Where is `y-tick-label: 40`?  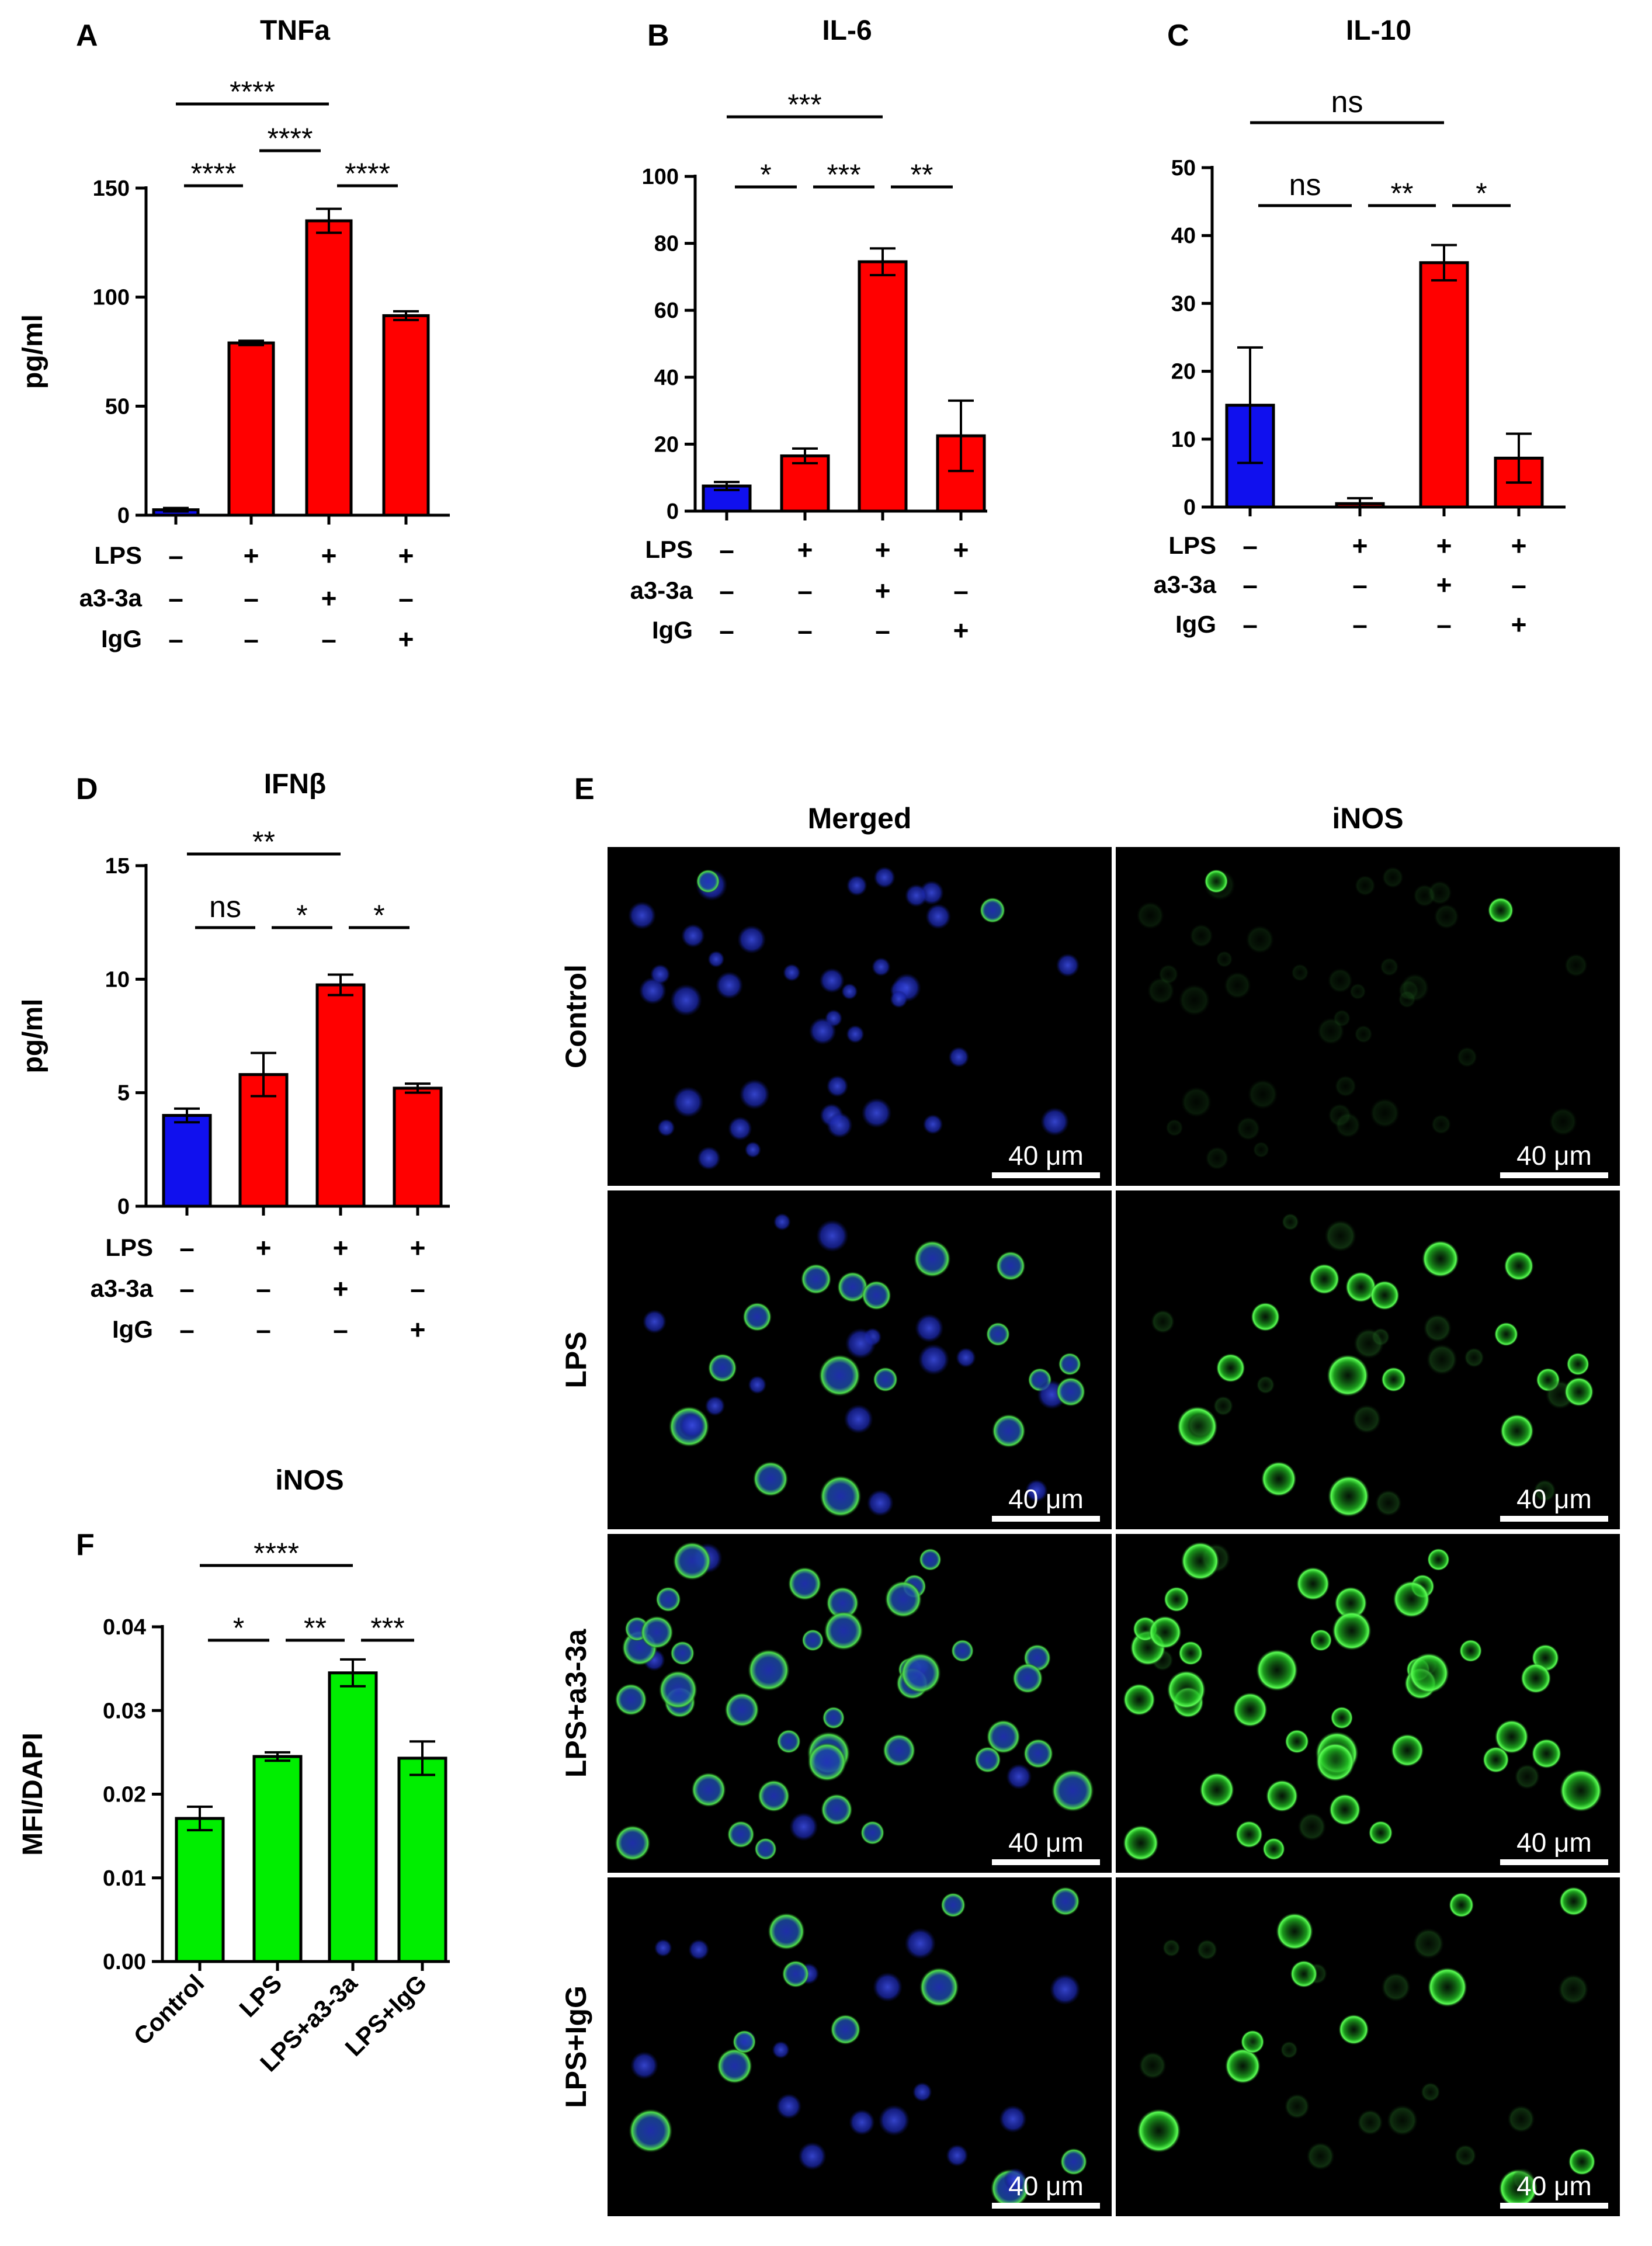
y-tick-label: 40 is located at coordinates (666, 378).